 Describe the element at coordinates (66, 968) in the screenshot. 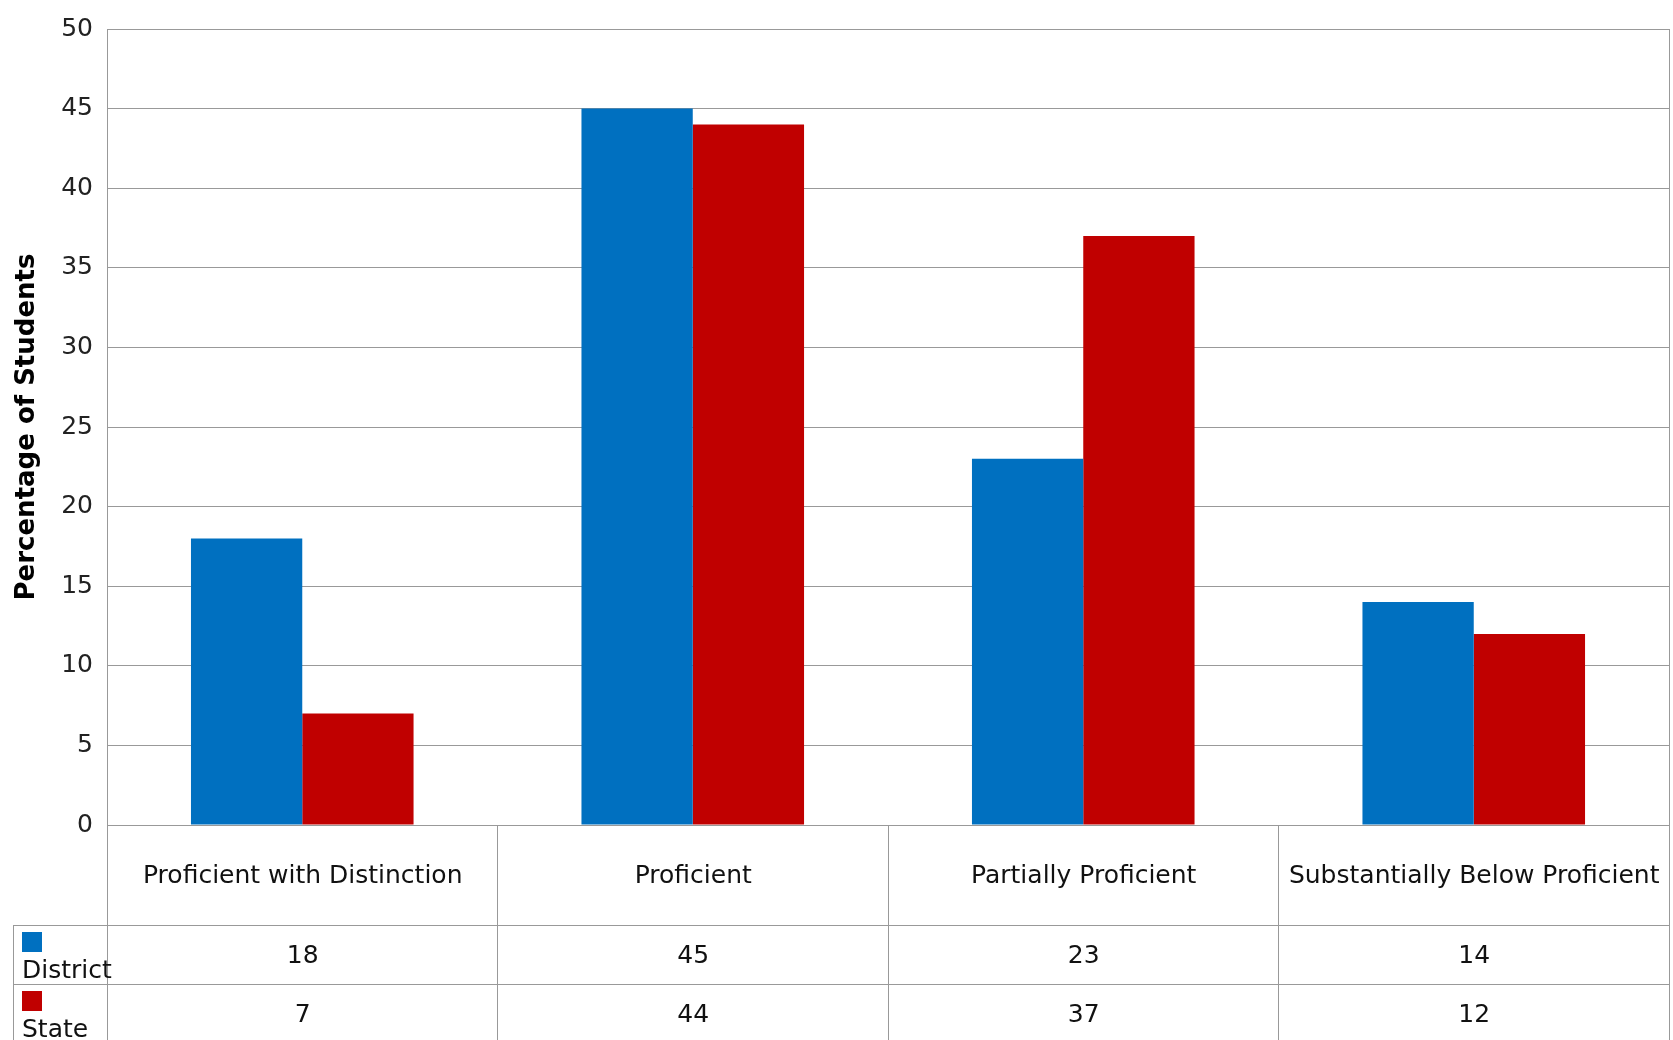

I see `legend-label: District` at that location.